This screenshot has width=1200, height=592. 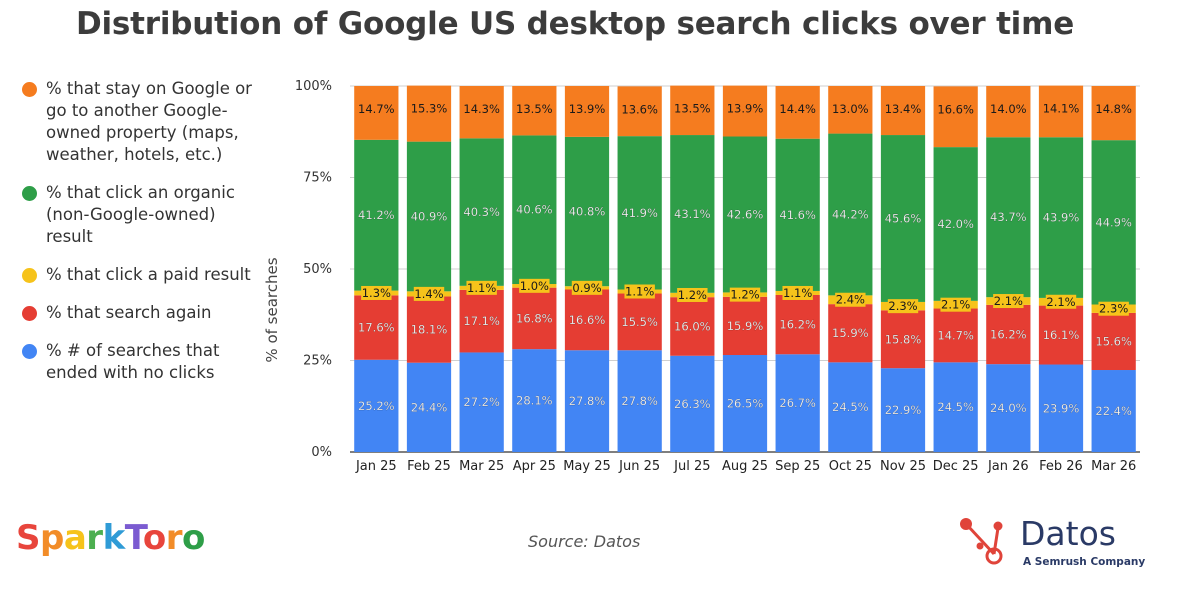 What do you see at coordinates (745, 326) in the screenshot?
I see `data-label: 15.9%` at bounding box center [745, 326].